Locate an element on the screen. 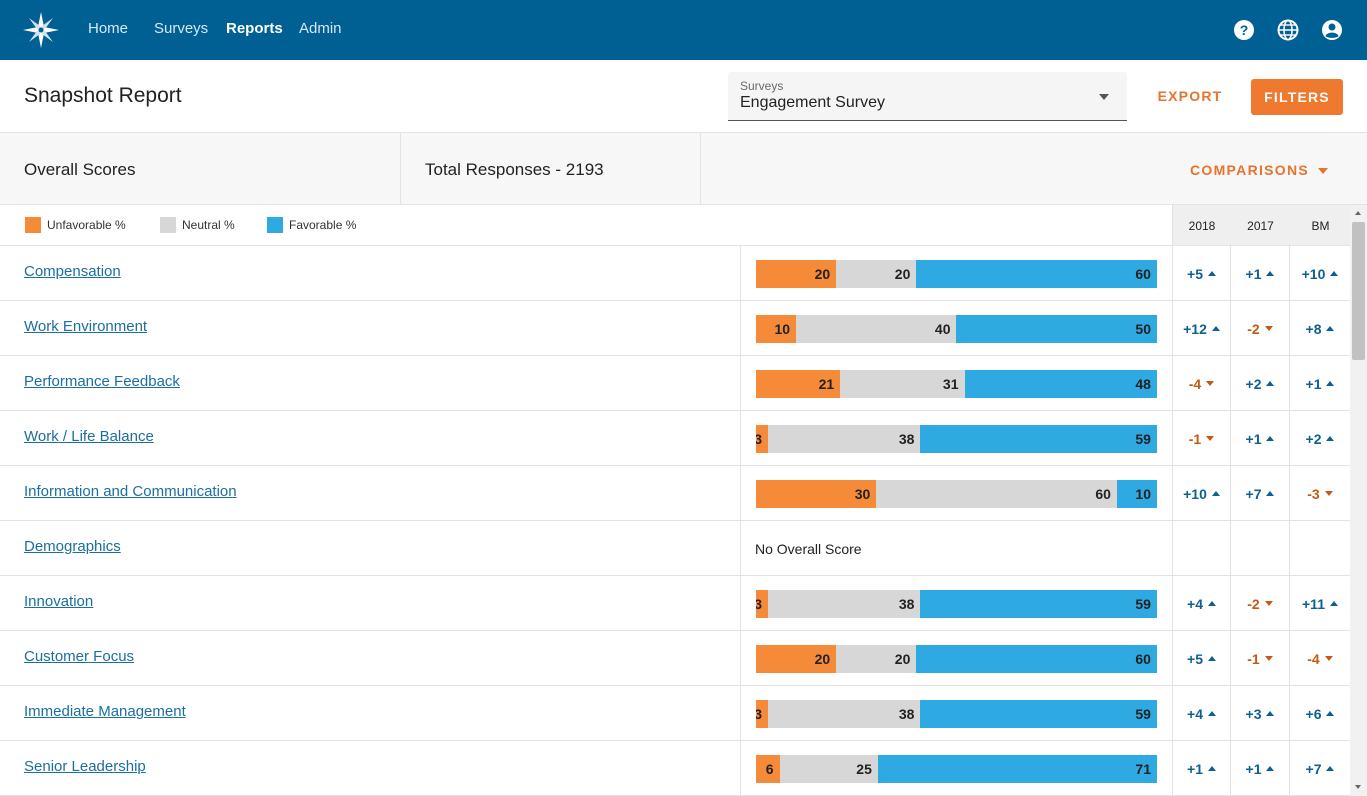 Image resolution: width=1367 pixels, height=796 pixels. comparison-value: +4 is located at coordinates (1195, 603).